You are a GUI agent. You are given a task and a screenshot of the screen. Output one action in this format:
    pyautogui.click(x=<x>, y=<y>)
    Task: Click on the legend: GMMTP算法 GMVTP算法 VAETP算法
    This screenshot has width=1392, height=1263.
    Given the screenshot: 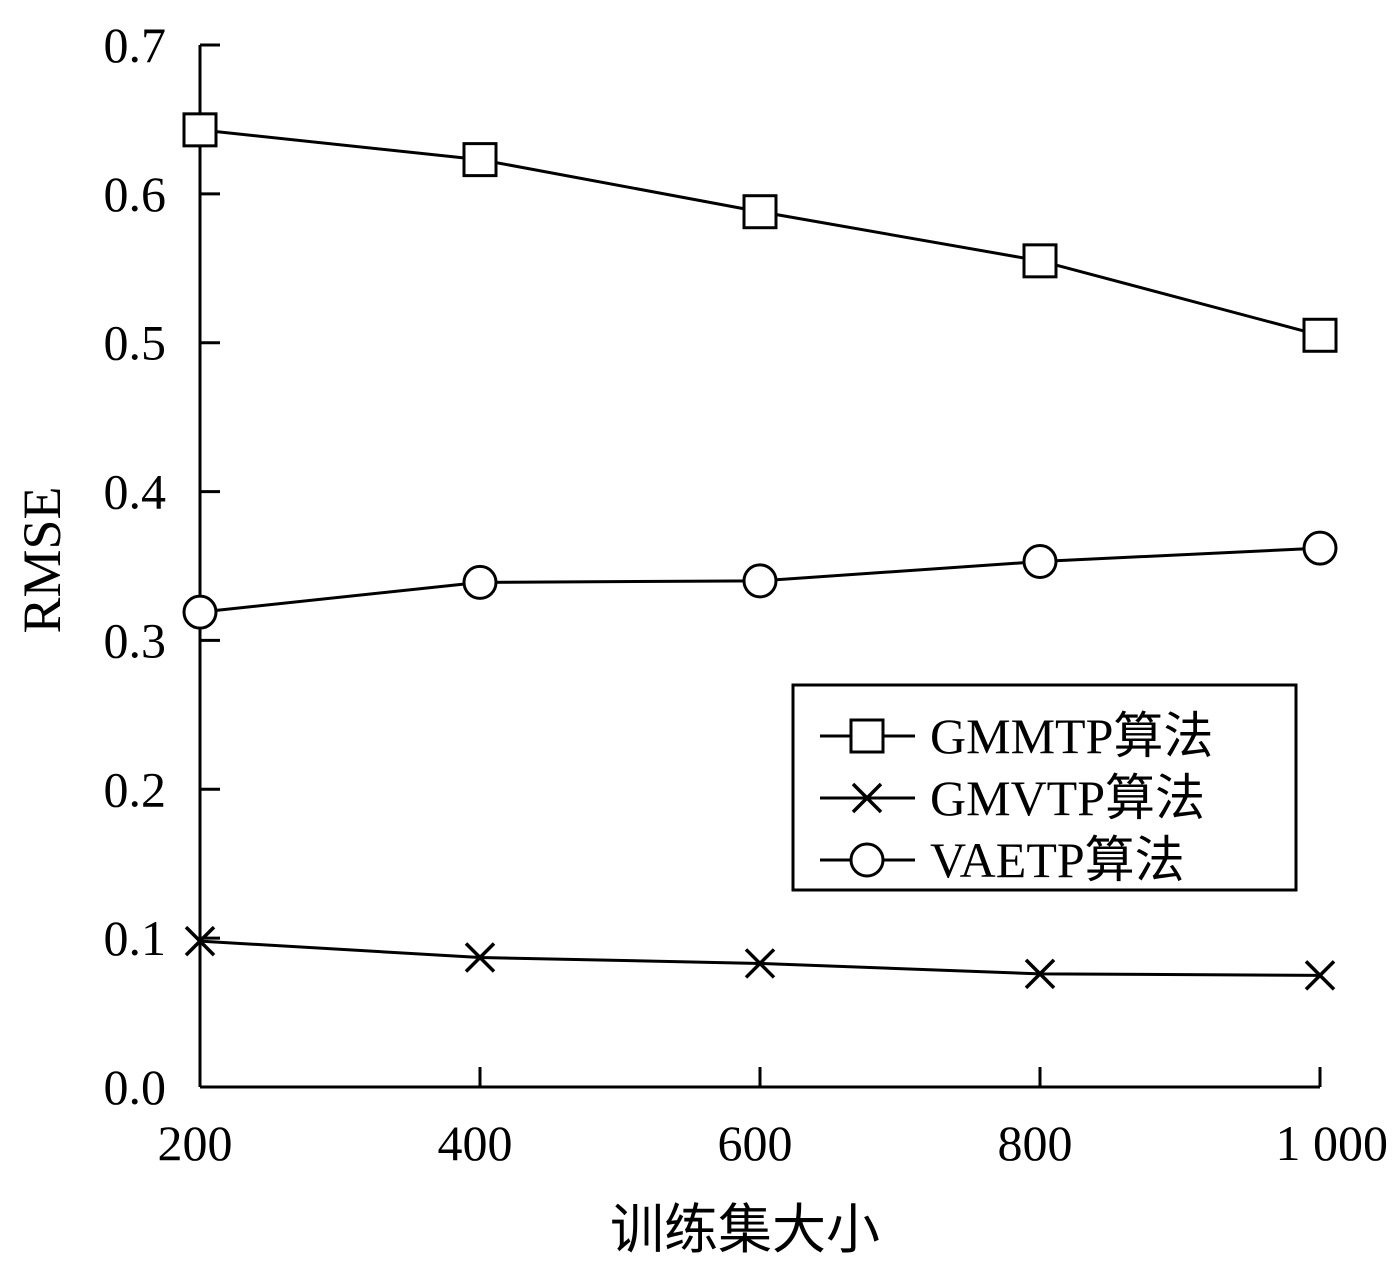 What is the action you would take?
    pyautogui.click(x=1044, y=787)
    